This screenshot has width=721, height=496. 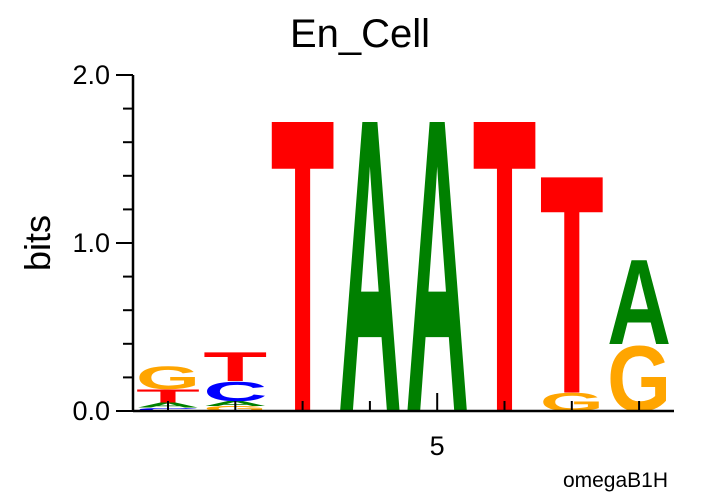 What do you see at coordinates (404, 427) in the screenshot?
I see `x-axis-ticks: 5` at bounding box center [404, 427].